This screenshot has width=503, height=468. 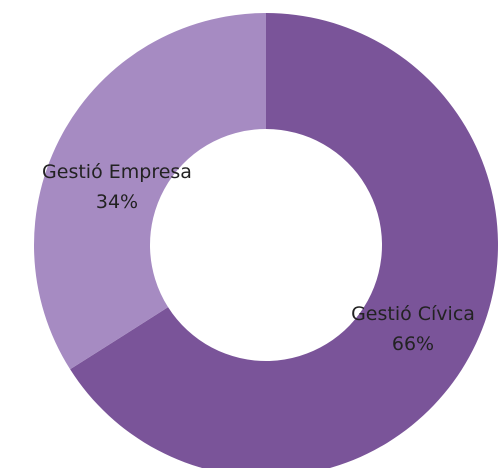 I want to click on slice-value-label-1: 66%, so click(x=413, y=344).